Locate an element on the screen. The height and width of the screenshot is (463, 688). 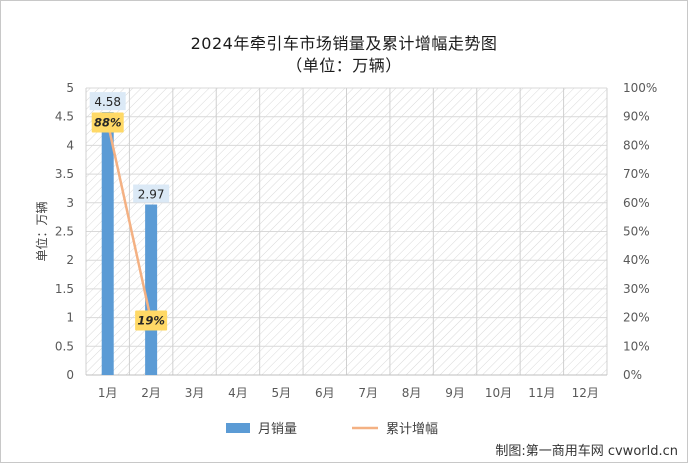
bar-data-label: 4.58 is located at coordinates (107, 102).